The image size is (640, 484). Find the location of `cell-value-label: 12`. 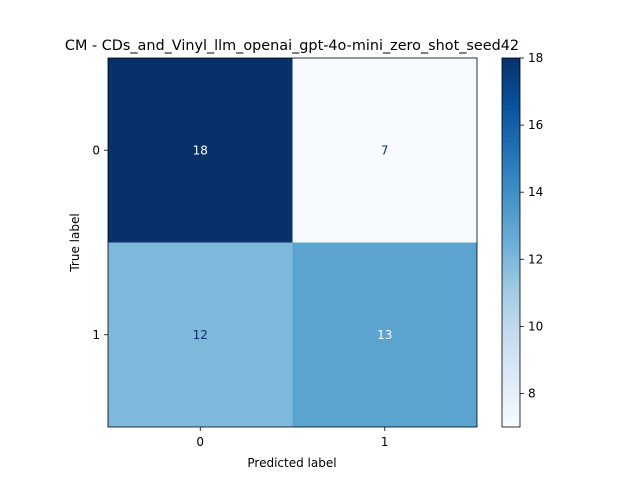

cell-value-label: 12 is located at coordinates (200, 335).